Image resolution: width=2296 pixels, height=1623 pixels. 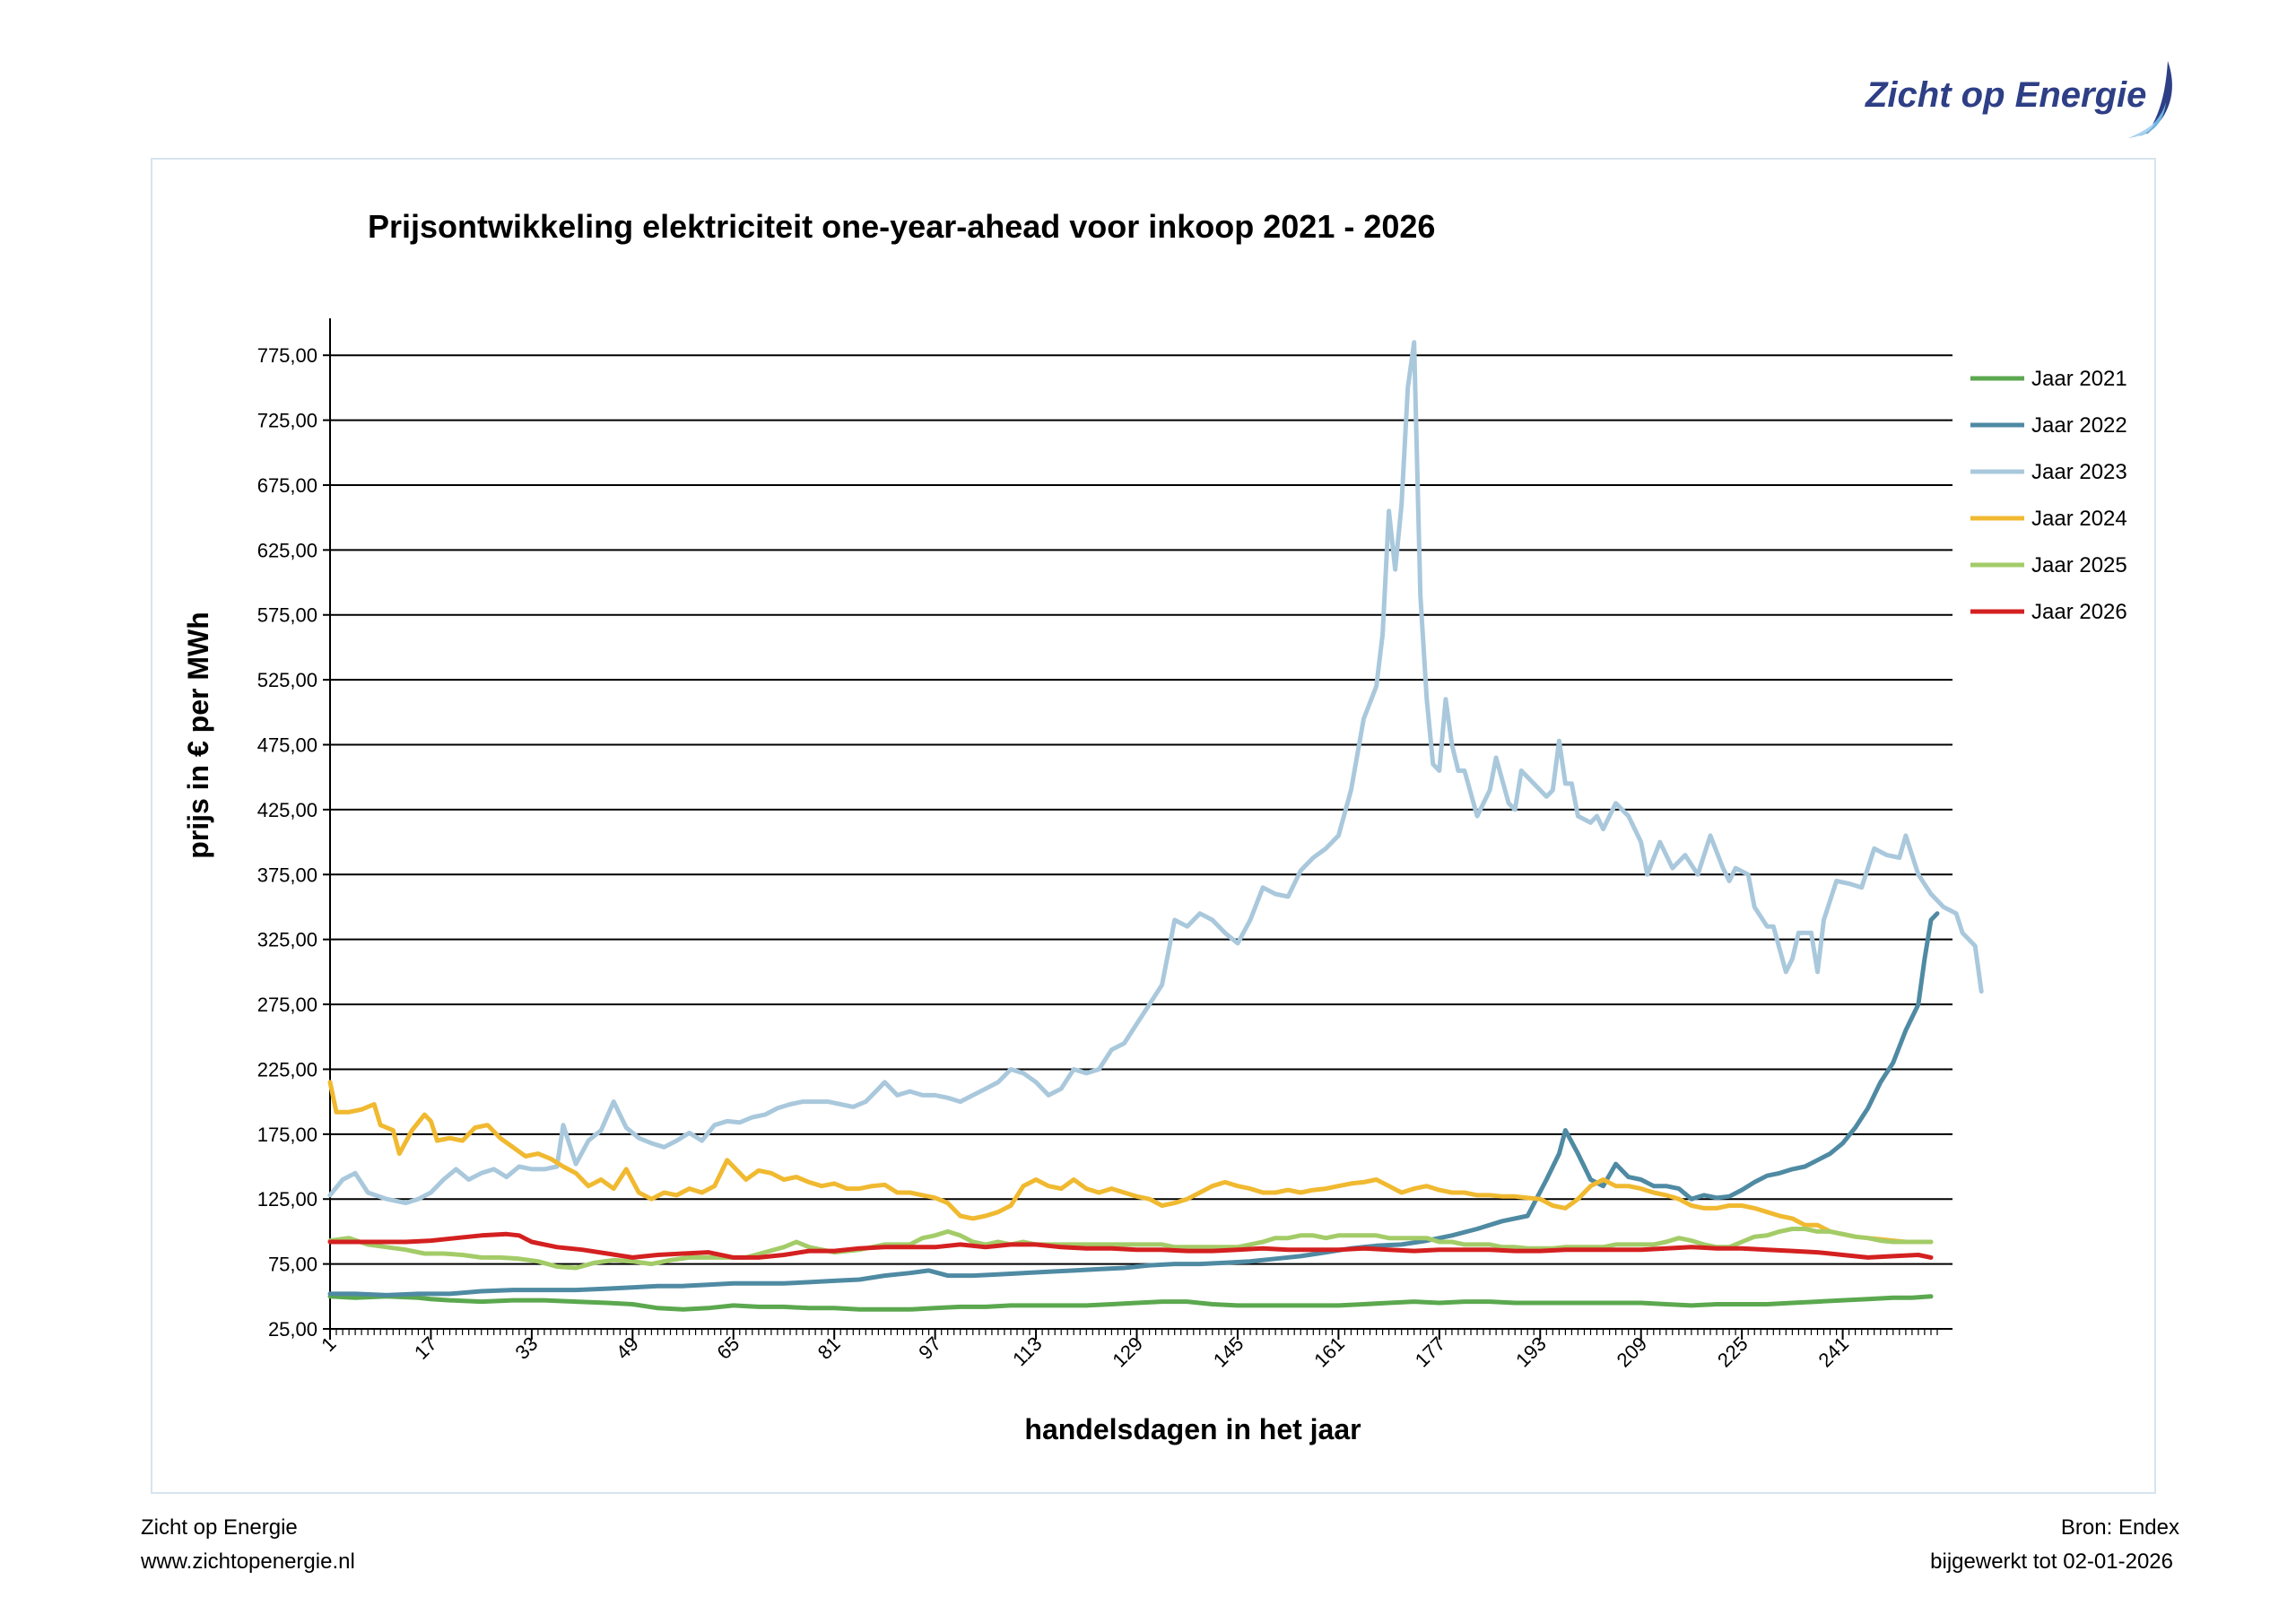 What do you see at coordinates (2079, 519) in the screenshot?
I see `legend-entry: Jaar 2024` at bounding box center [2079, 519].